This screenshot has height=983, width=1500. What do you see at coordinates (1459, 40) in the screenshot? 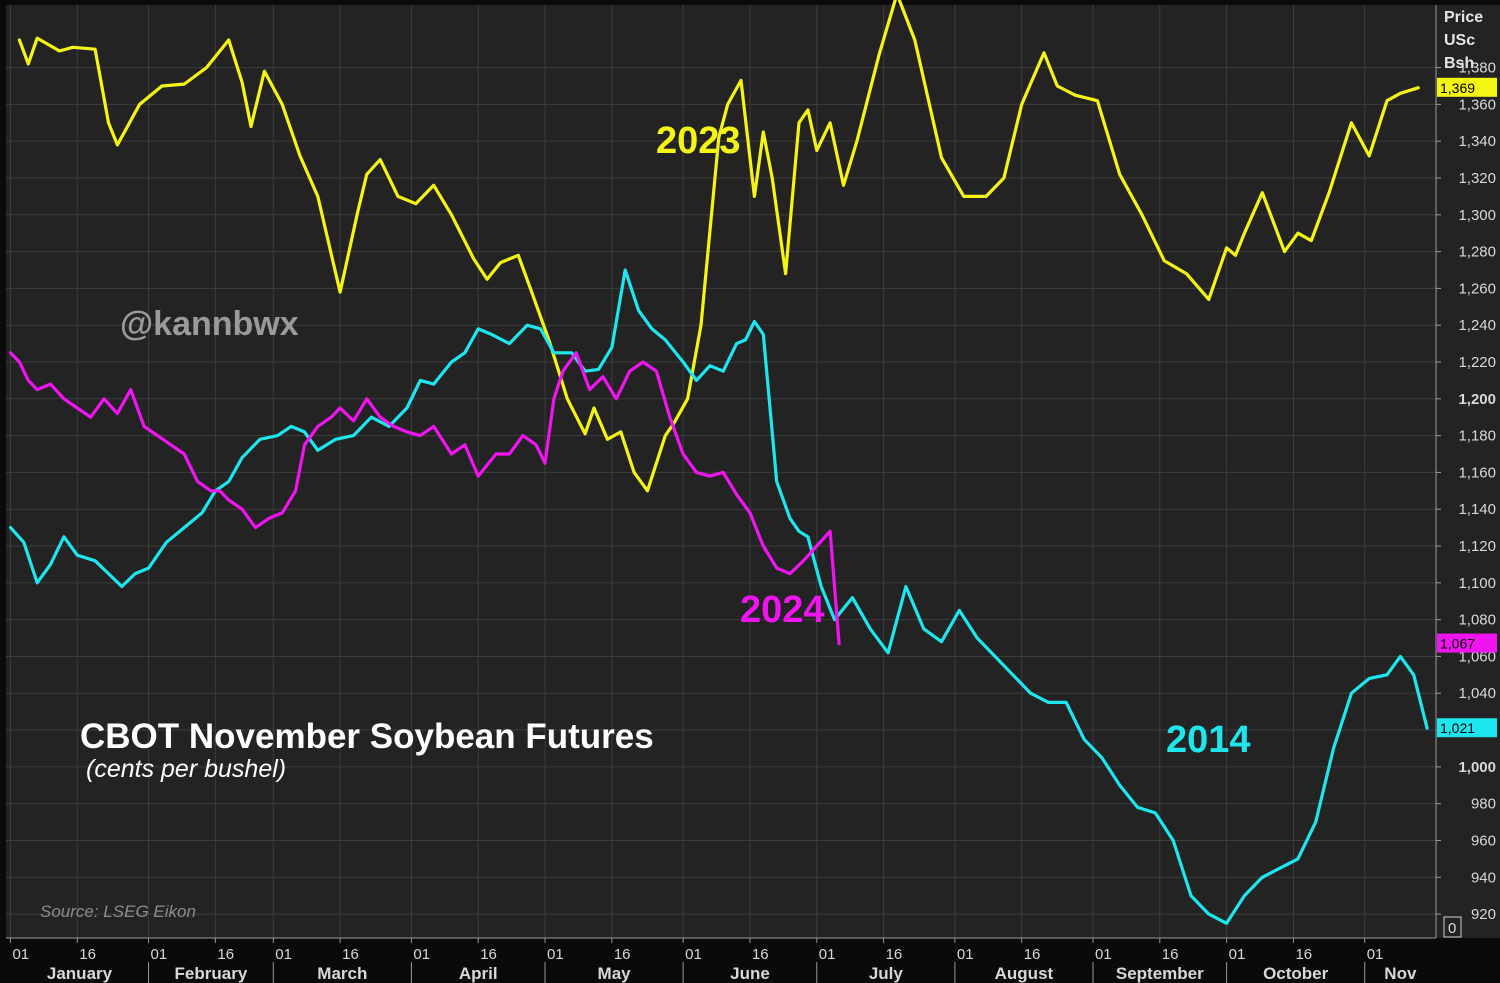
I see `y-unit-label-usc: USc` at bounding box center [1459, 40].